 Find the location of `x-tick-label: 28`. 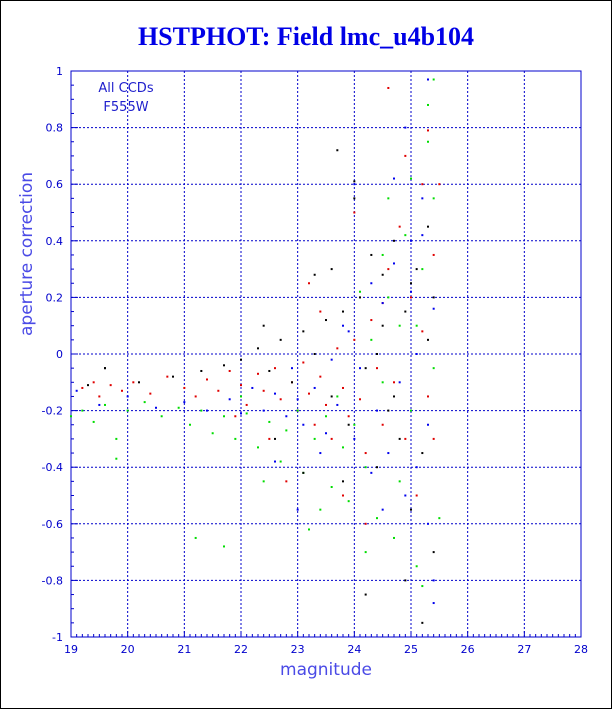

x-tick-label: 28 is located at coordinates (581, 649).